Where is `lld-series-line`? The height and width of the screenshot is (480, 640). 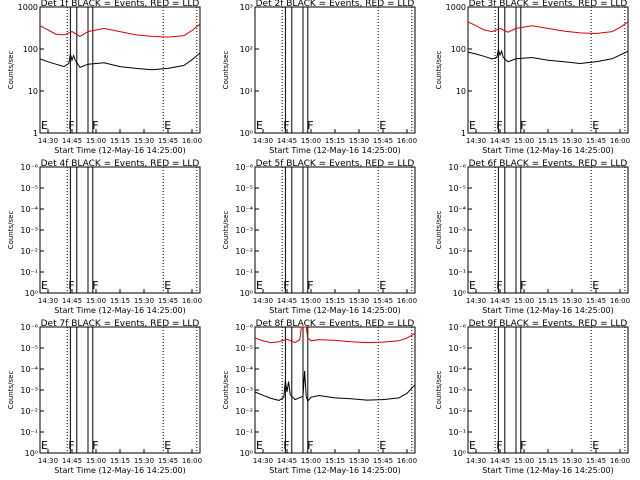
lld-series-line is located at coordinates (120, 30).